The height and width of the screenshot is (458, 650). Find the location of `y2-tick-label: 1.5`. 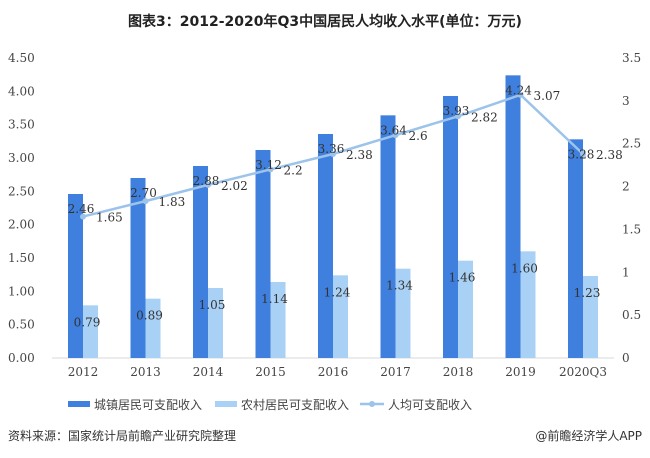

y2-tick-label: 1.5 is located at coordinates (631, 229).